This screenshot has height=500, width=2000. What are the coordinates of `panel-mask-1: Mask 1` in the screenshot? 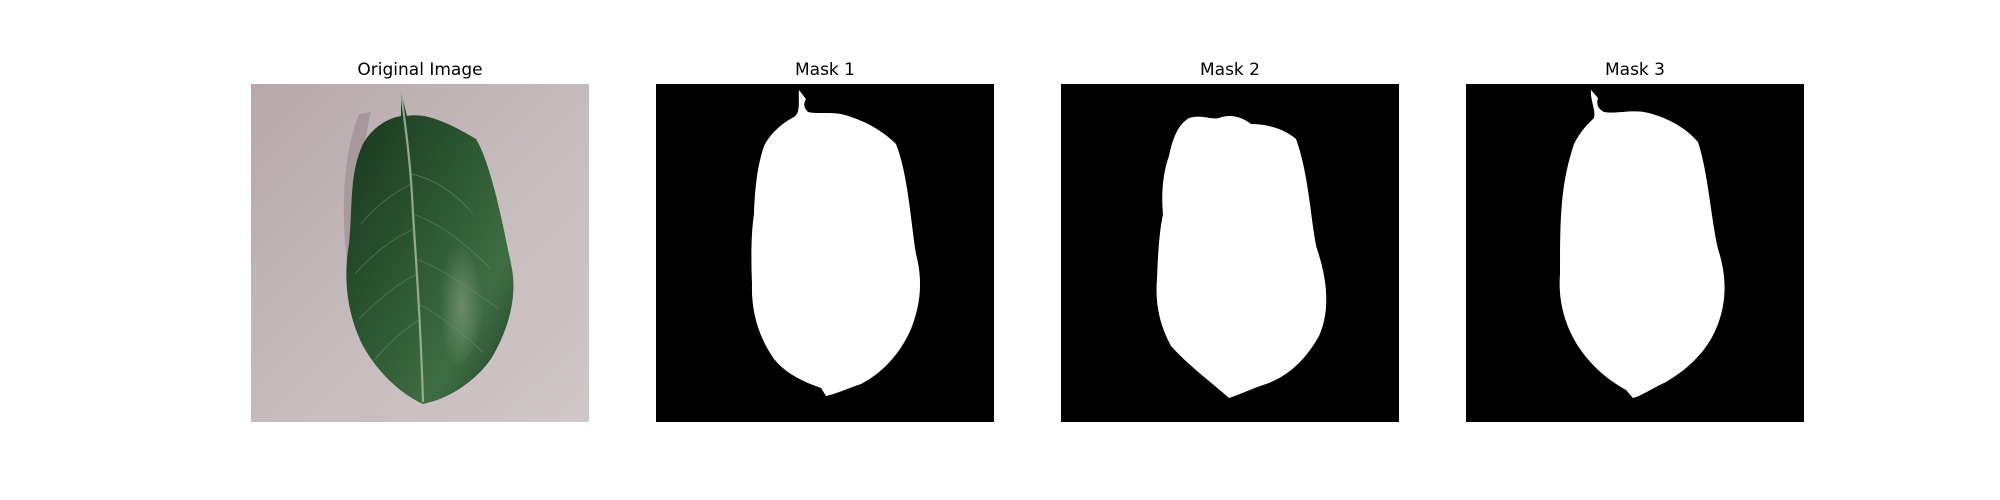 It's located at (825, 239).